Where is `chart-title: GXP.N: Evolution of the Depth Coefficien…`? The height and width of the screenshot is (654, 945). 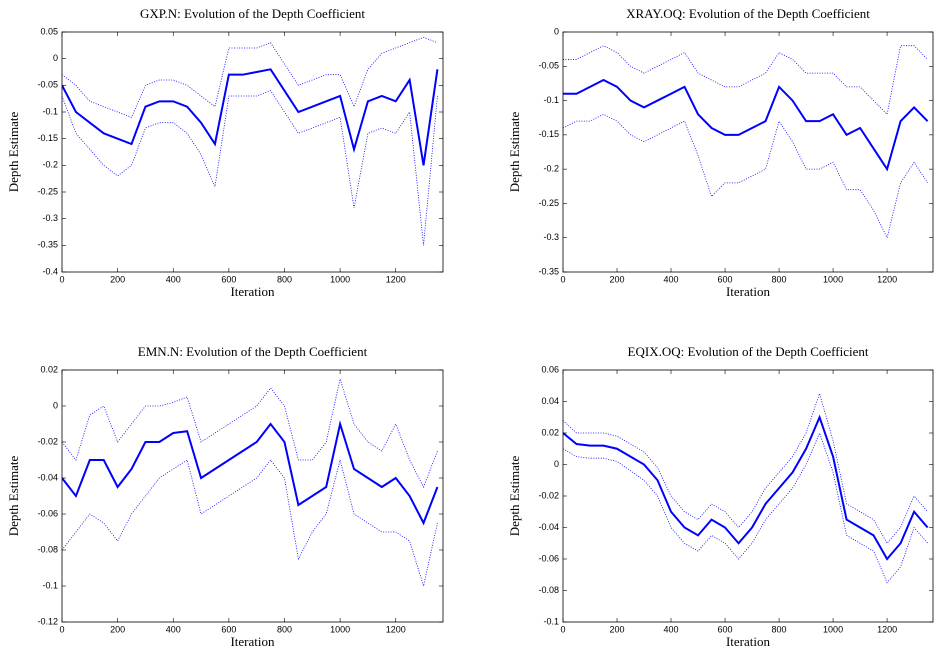
chart-title: GXP.N: Evolution of the Depth Coefficien… is located at coordinates (252, 13).